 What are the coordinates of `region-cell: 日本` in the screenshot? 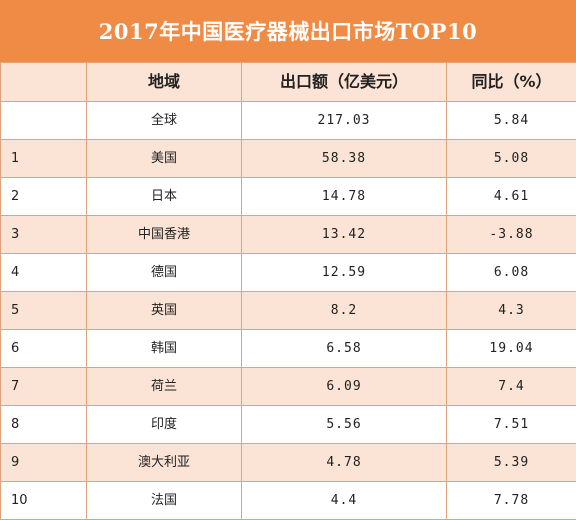 It's located at (164, 197).